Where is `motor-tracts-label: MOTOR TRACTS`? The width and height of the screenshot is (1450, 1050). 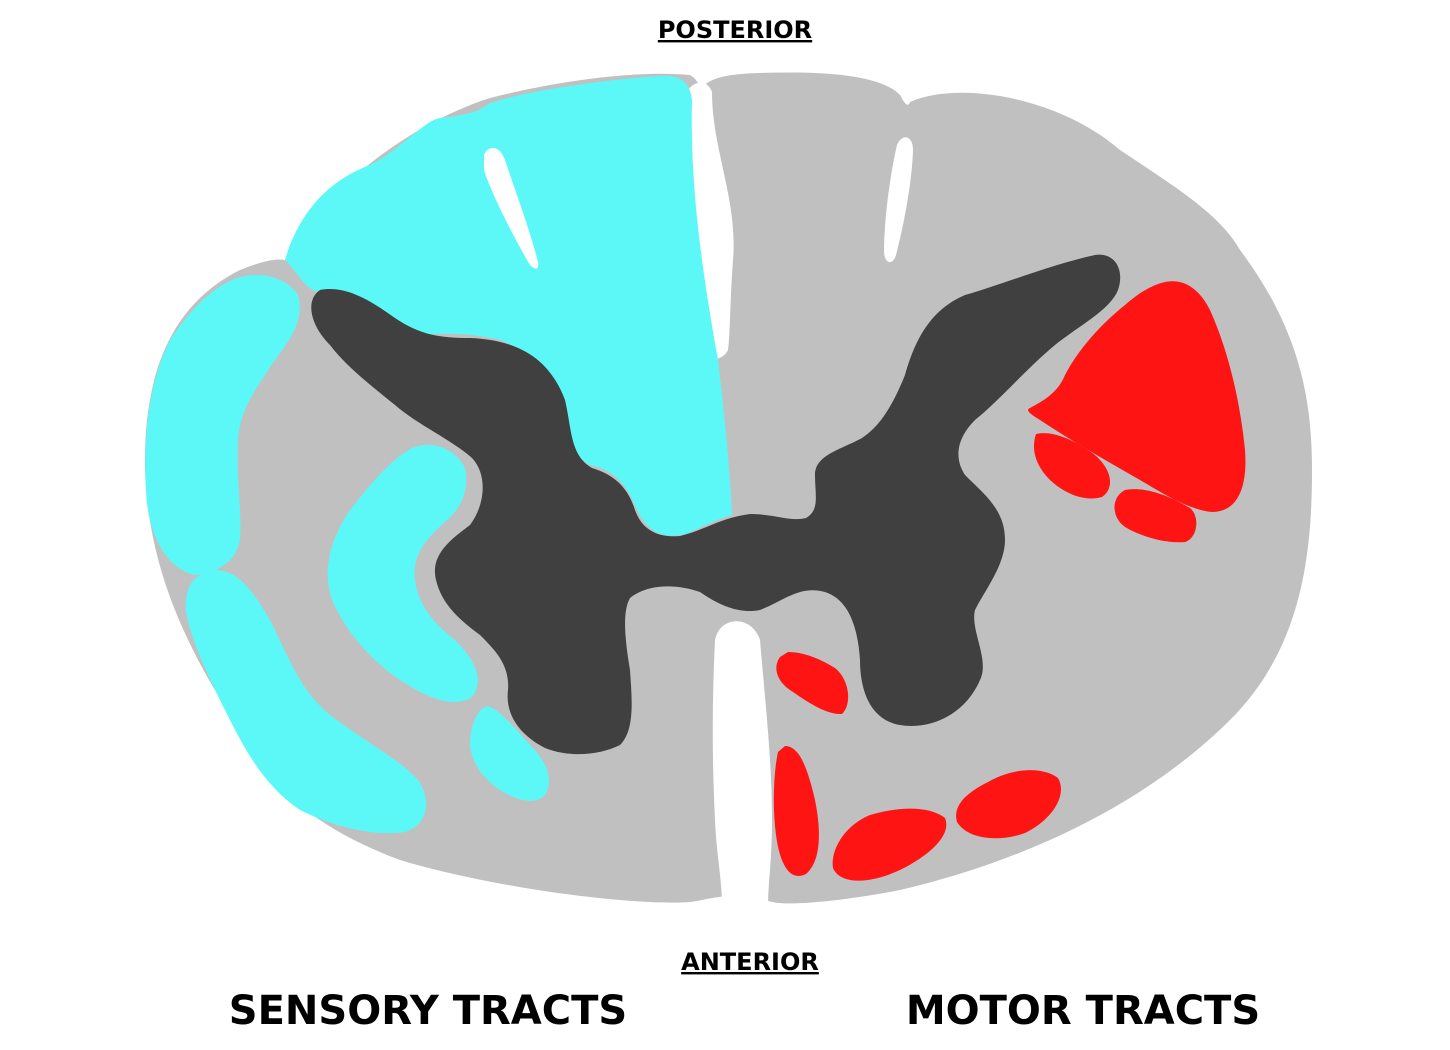 motor-tracts-label: MOTOR TRACTS is located at coordinates (1083, 1011).